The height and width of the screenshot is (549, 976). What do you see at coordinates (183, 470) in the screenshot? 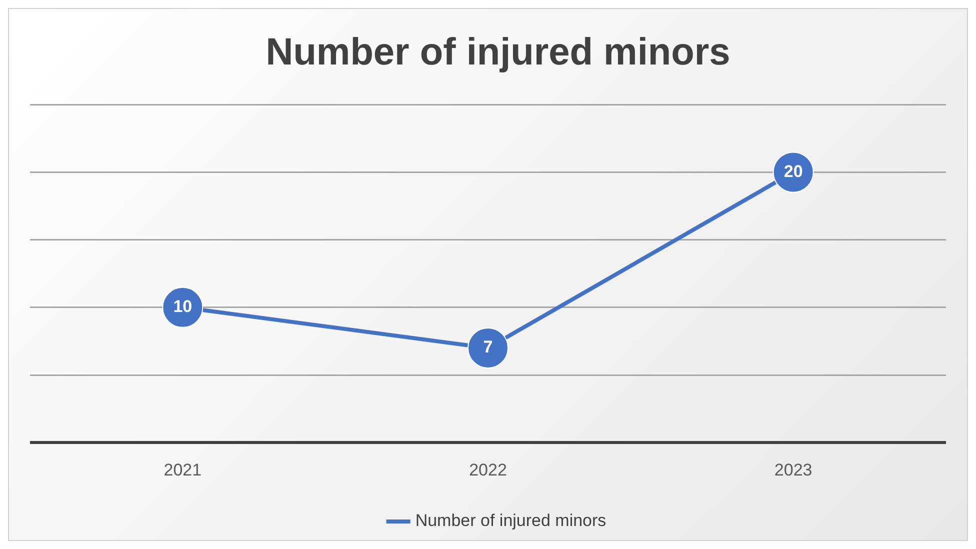
I see `x-tick-label: 2021` at bounding box center [183, 470].